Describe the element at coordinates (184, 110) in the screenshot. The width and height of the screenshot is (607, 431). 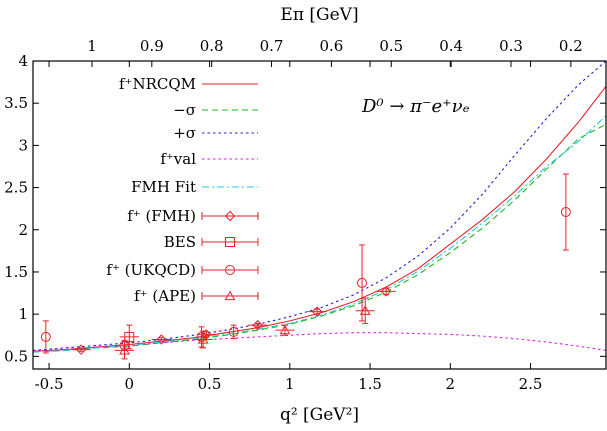
I see `legend-label: −σ` at that location.